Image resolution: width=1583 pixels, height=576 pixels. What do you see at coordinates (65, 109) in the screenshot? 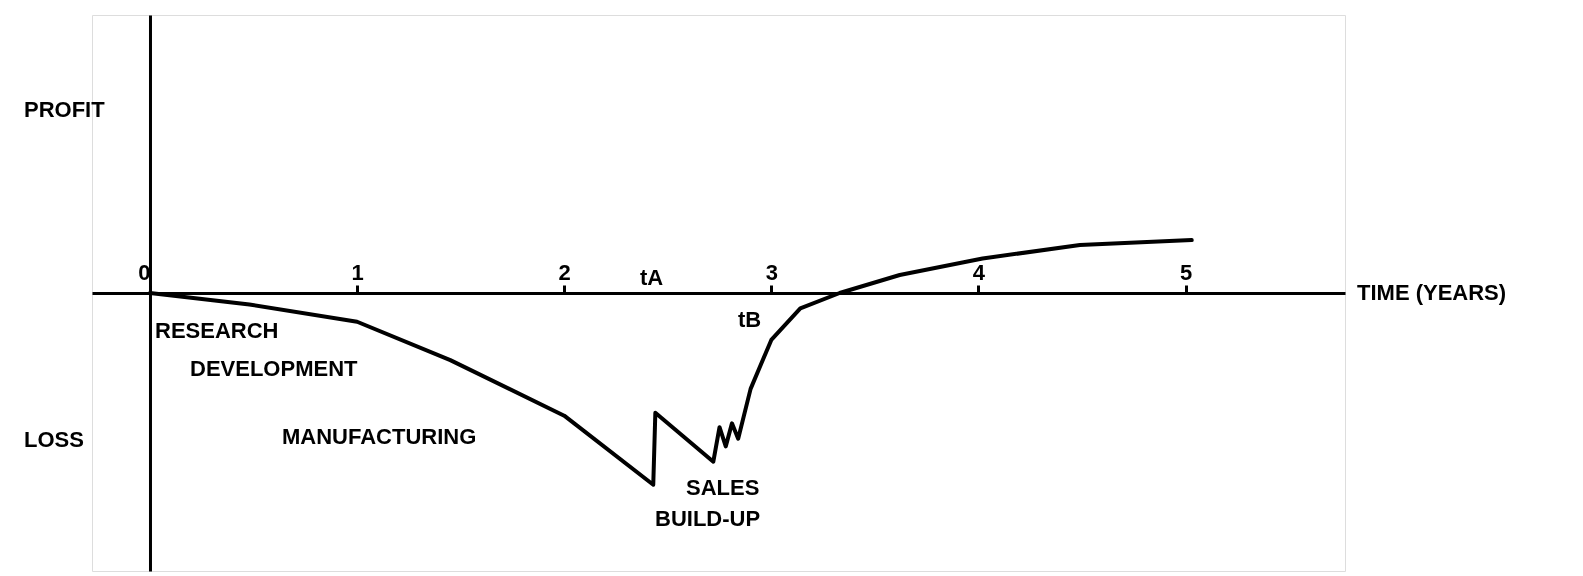
I see `text: PROFIT` at bounding box center [65, 109].